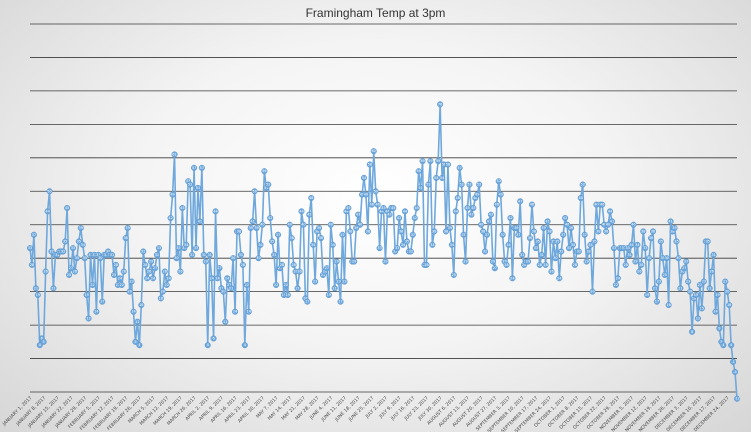  I want to click on data-point: 40, so click(633, 224).